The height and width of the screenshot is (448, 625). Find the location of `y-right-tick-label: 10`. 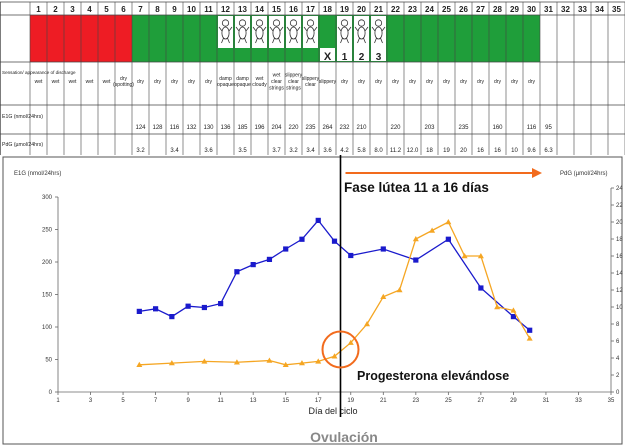

y-right-tick-label: 10 is located at coordinates (619, 308).